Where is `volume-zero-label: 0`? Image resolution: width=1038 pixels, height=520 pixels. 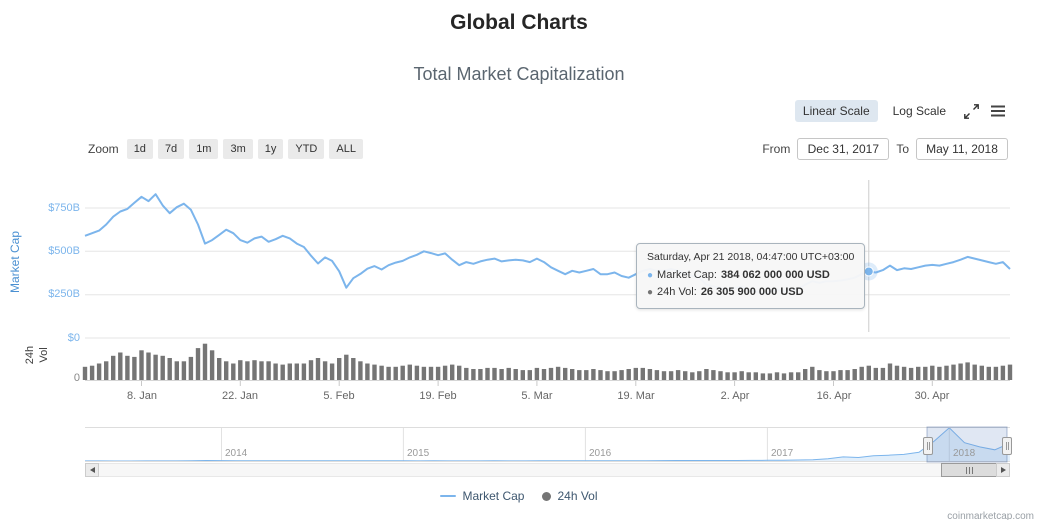
volume-zero-label: 0 is located at coordinates (76, 378).